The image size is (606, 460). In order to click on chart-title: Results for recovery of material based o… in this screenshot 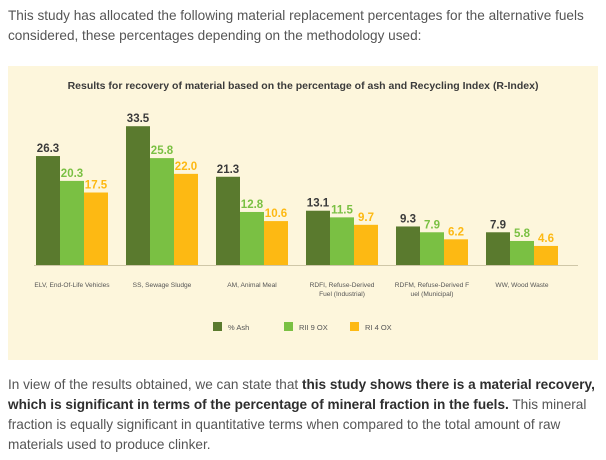, I will do `click(303, 86)`.